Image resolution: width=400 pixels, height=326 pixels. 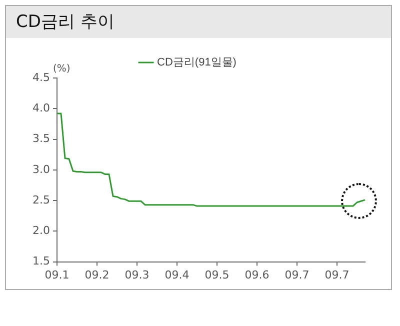 I want to click on chart-title: CD금리 추이, so click(x=198, y=22).